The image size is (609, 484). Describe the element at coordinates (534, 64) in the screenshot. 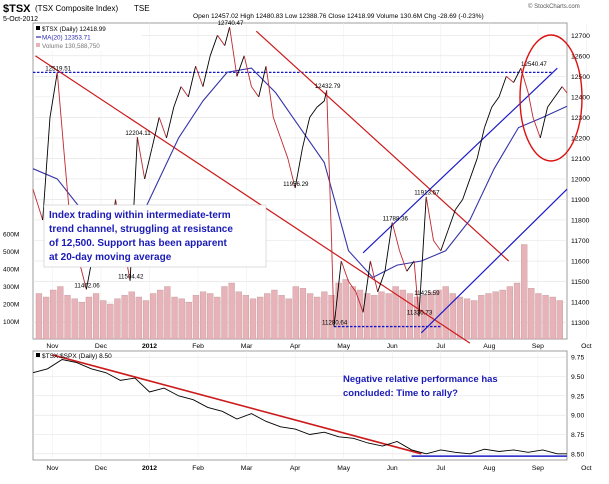

I see `price-point-label: 12540.47` at that location.